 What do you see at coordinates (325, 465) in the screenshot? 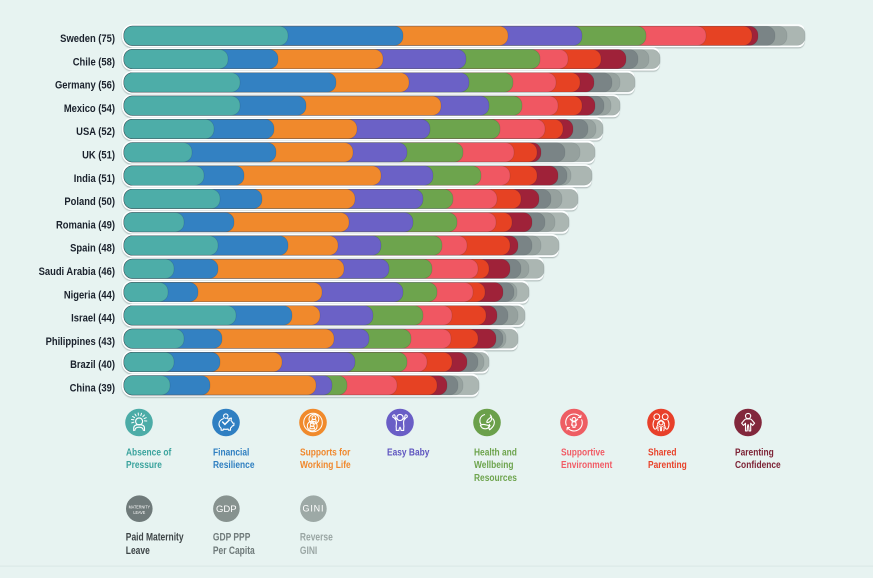
I see `svg-text: Working Life` at bounding box center [325, 465].